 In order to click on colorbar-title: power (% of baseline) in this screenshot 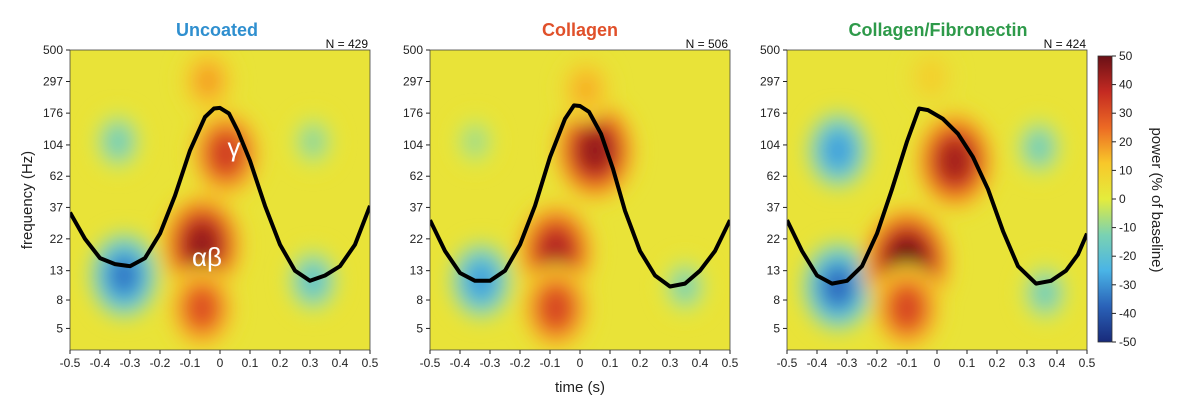, I will do `click(1156, 199)`.